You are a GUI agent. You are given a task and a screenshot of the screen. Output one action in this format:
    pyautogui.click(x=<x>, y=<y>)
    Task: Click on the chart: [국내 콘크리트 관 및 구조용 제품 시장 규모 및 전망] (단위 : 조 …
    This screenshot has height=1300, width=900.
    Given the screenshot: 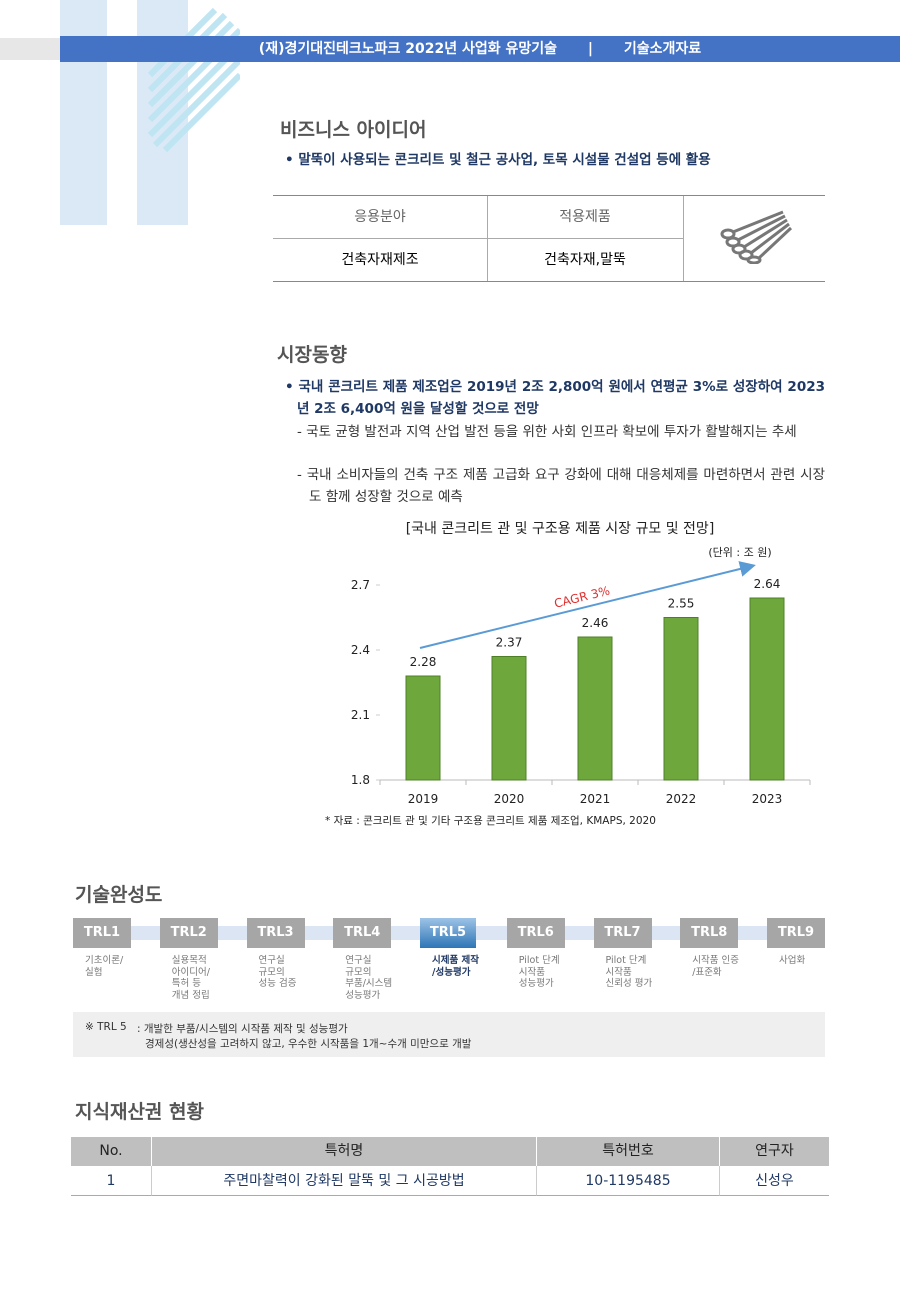 What is the action you would take?
    pyautogui.click(x=568, y=674)
    